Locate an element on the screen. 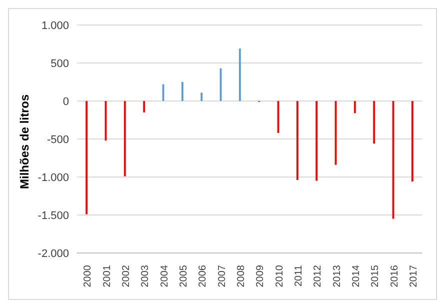  x-tick-label: 2007 is located at coordinates (222, 276).